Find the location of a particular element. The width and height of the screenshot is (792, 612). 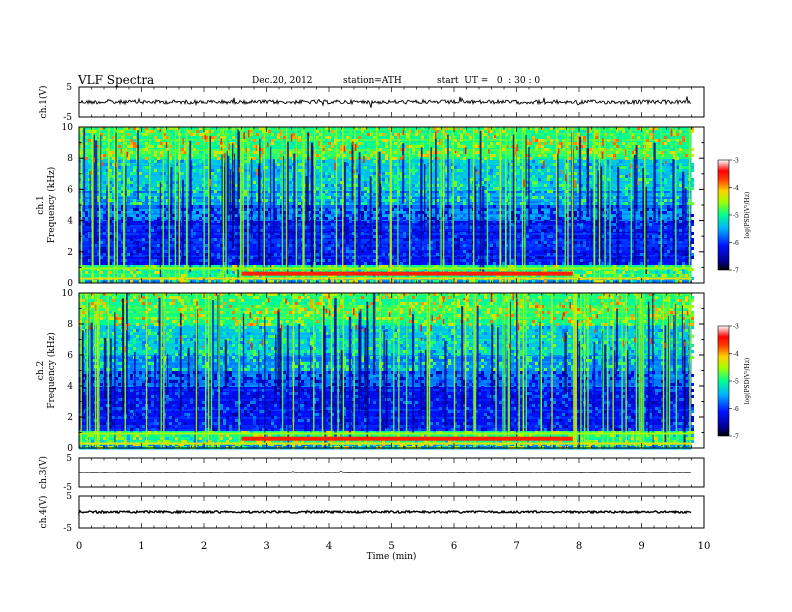

frequency-band is located at coordinates (385, 150).